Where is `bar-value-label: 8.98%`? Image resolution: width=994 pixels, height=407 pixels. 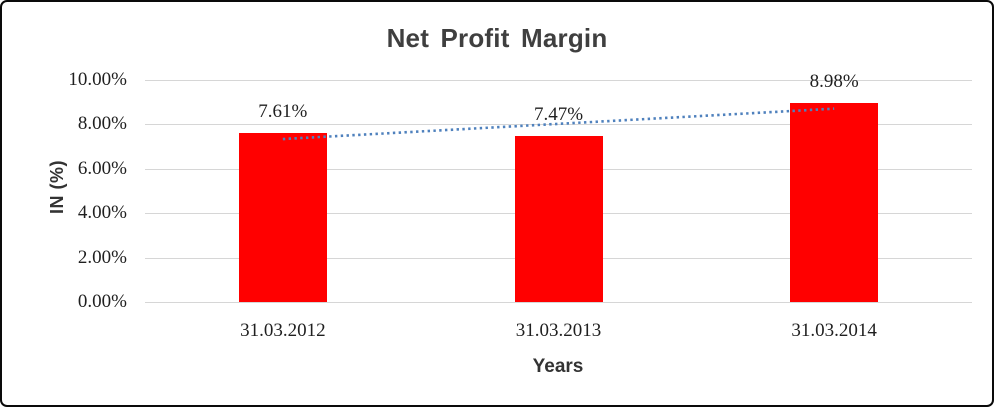 bar-value-label: 8.98% is located at coordinates (834, 81).